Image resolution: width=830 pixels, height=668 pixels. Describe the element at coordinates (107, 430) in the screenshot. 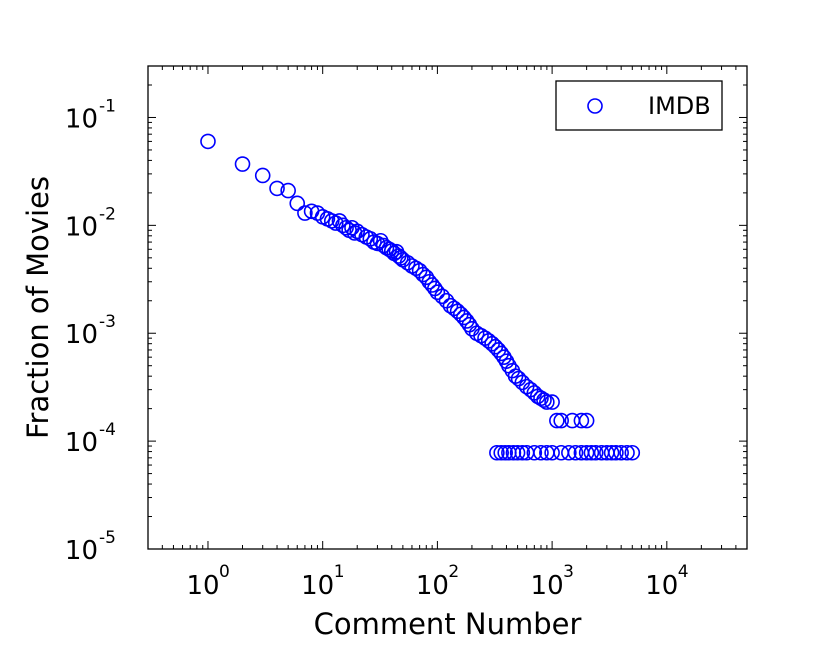

I see `y-tick-exponent: -4` at that location.